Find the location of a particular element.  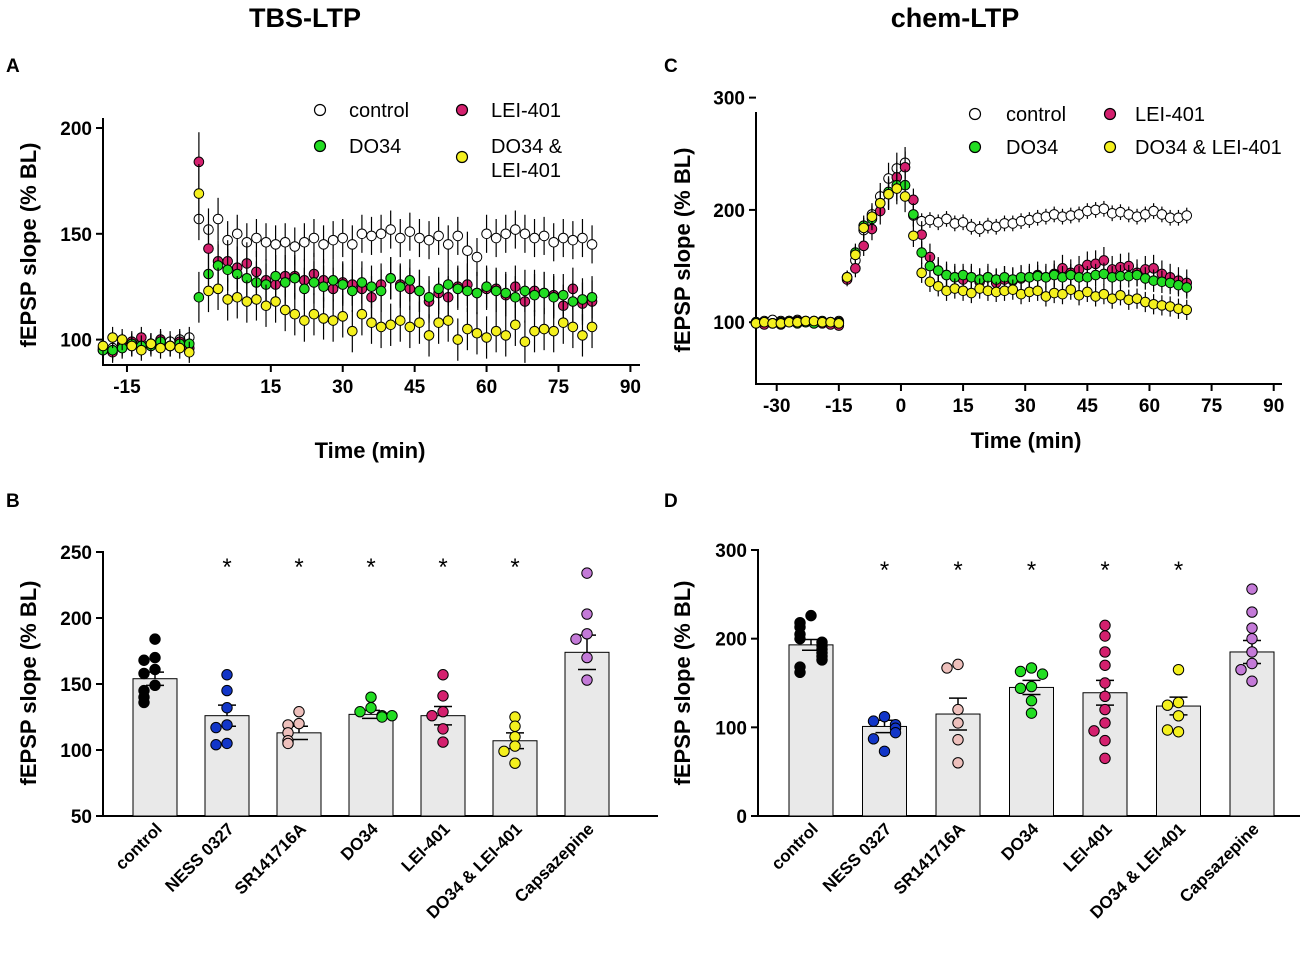

panel-letter-d: D is located at coordinates (671, 501).